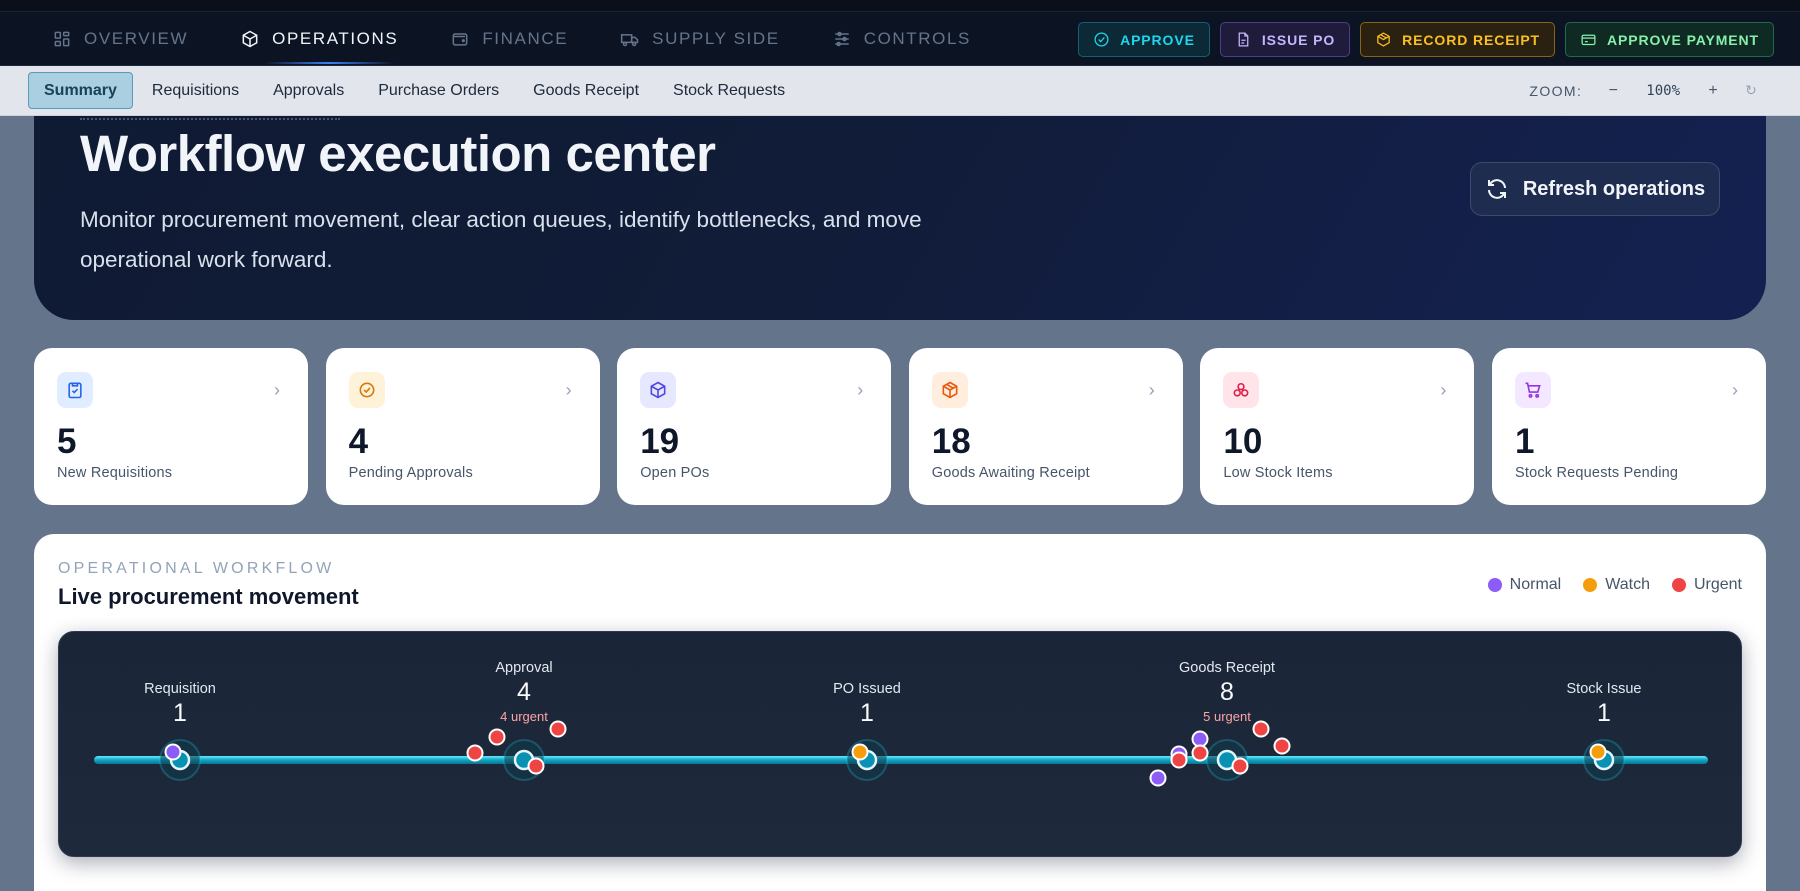 Image resolution: width=1800 pixels, height=891 pixels. I want to click on subtab-purchase-orders: Purchase Orders, so click(439, 90).